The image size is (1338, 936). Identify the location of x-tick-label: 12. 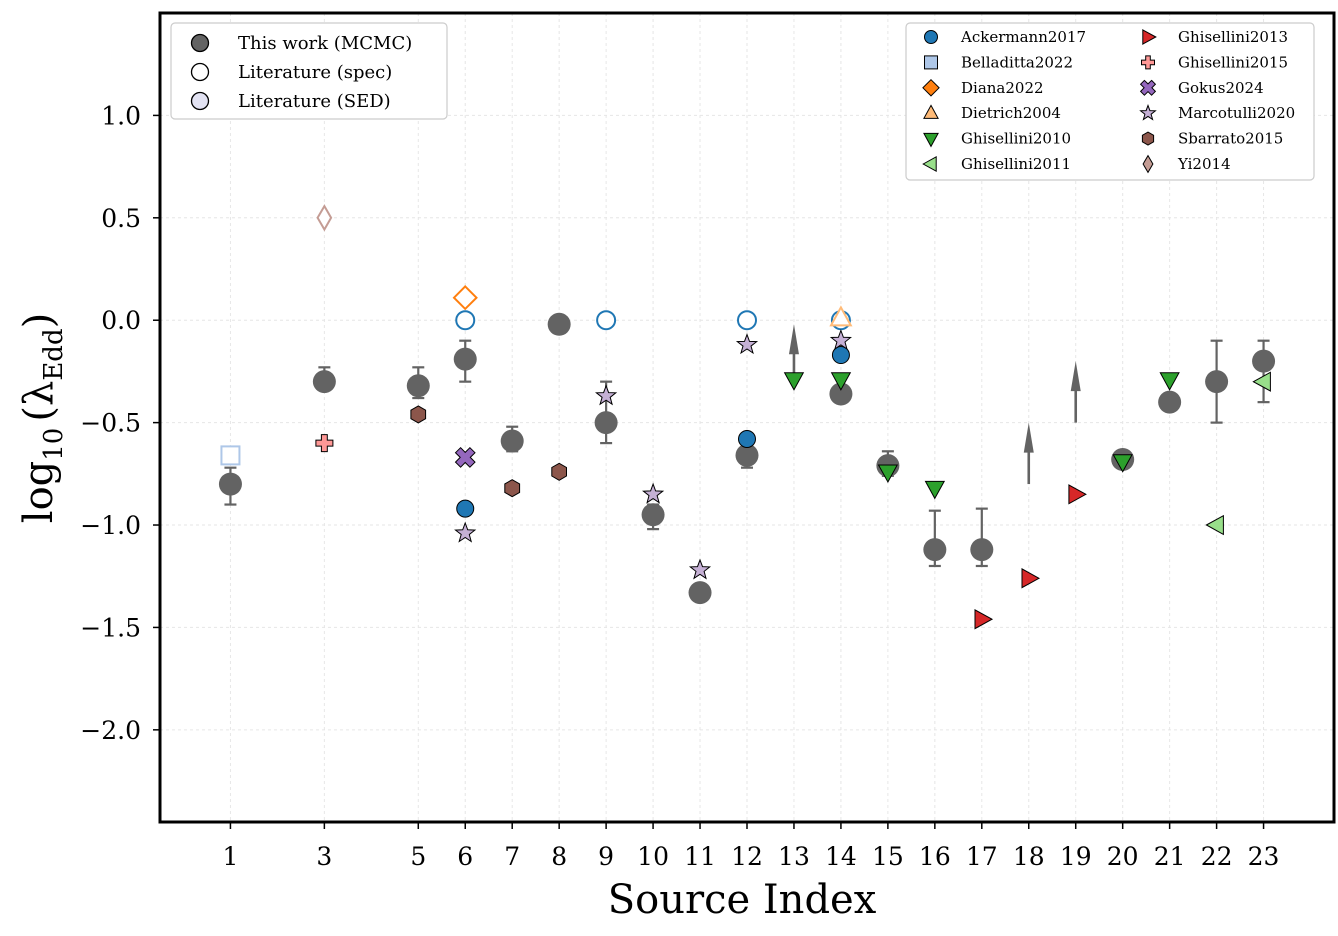
(747, 856).